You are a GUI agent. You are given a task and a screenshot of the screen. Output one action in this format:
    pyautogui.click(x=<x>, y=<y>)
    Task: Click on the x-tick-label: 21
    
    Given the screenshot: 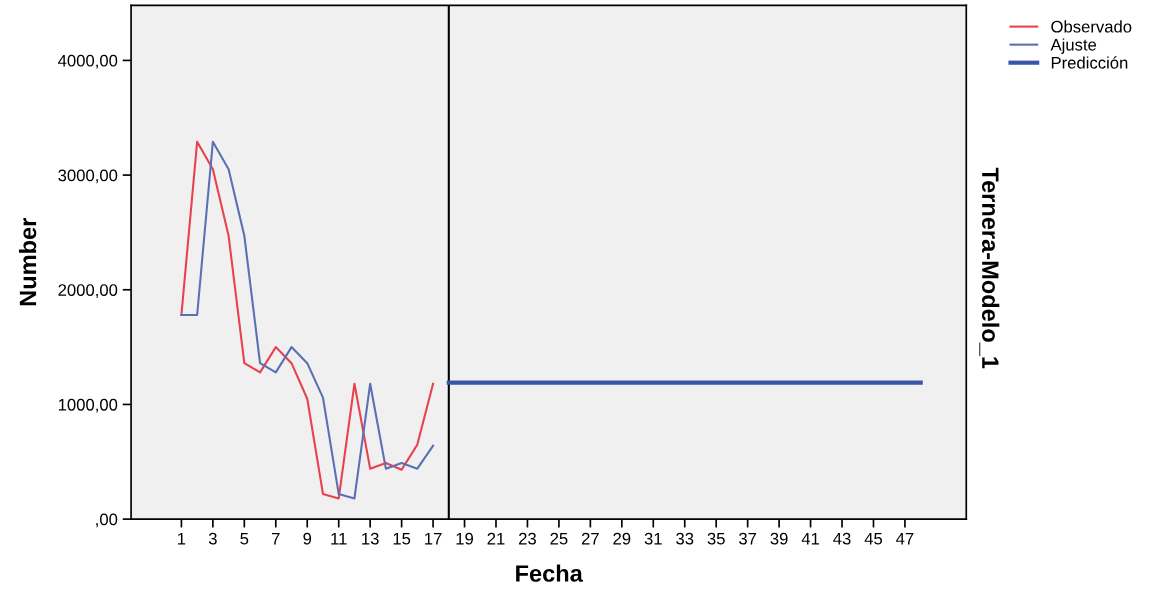 What is the action you would take?
    pyautogui.click(x=496, y=538)
    